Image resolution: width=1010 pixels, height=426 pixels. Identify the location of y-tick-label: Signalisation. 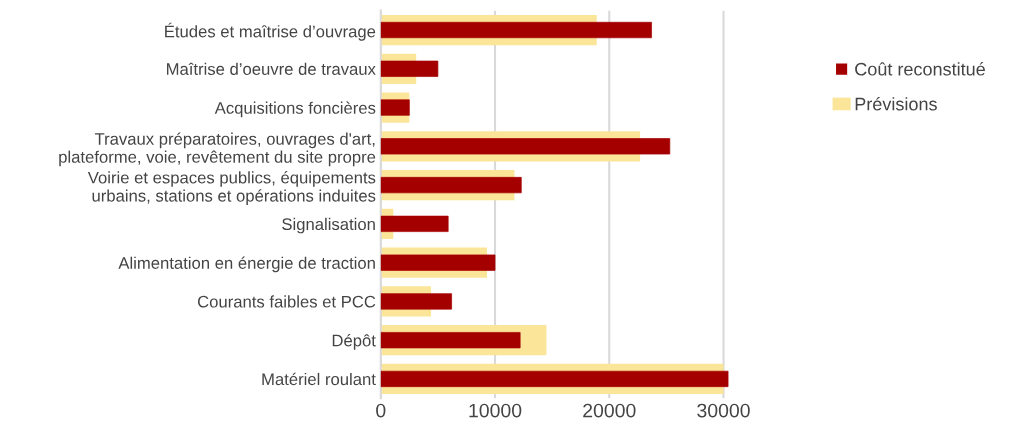
(328, 225).